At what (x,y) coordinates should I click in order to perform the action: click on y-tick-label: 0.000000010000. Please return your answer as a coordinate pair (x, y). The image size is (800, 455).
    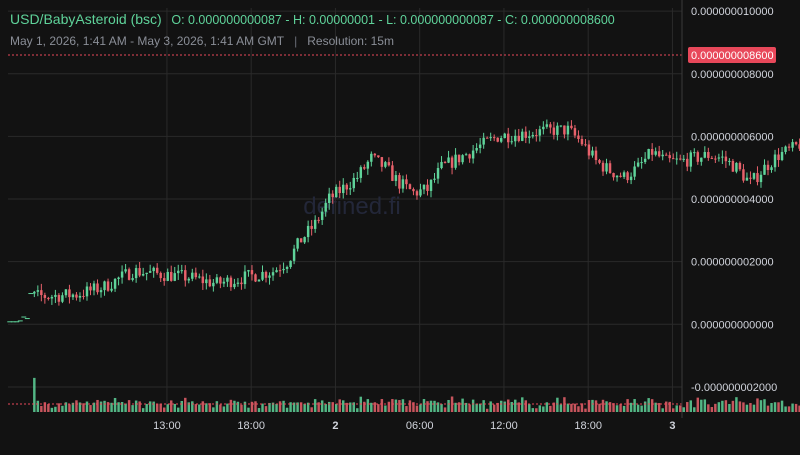
    Looking at the image, I should click on (732, 12).